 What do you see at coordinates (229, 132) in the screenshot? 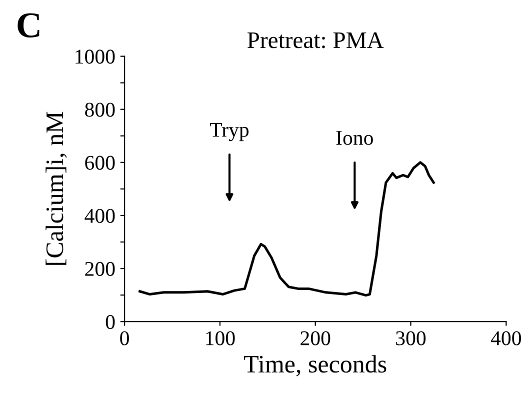
I see `annotation: Tryp` at bounding box center [229, 132].